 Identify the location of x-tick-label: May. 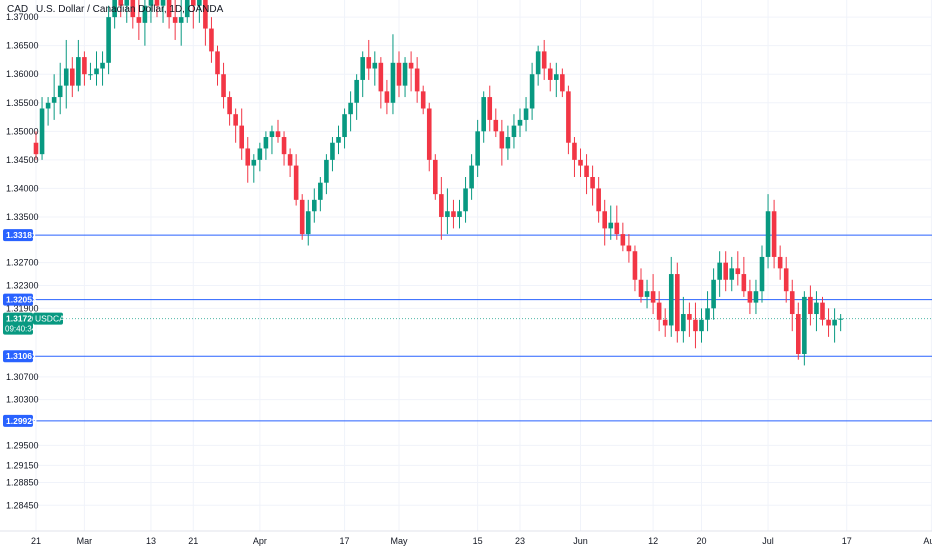
(399, 541).